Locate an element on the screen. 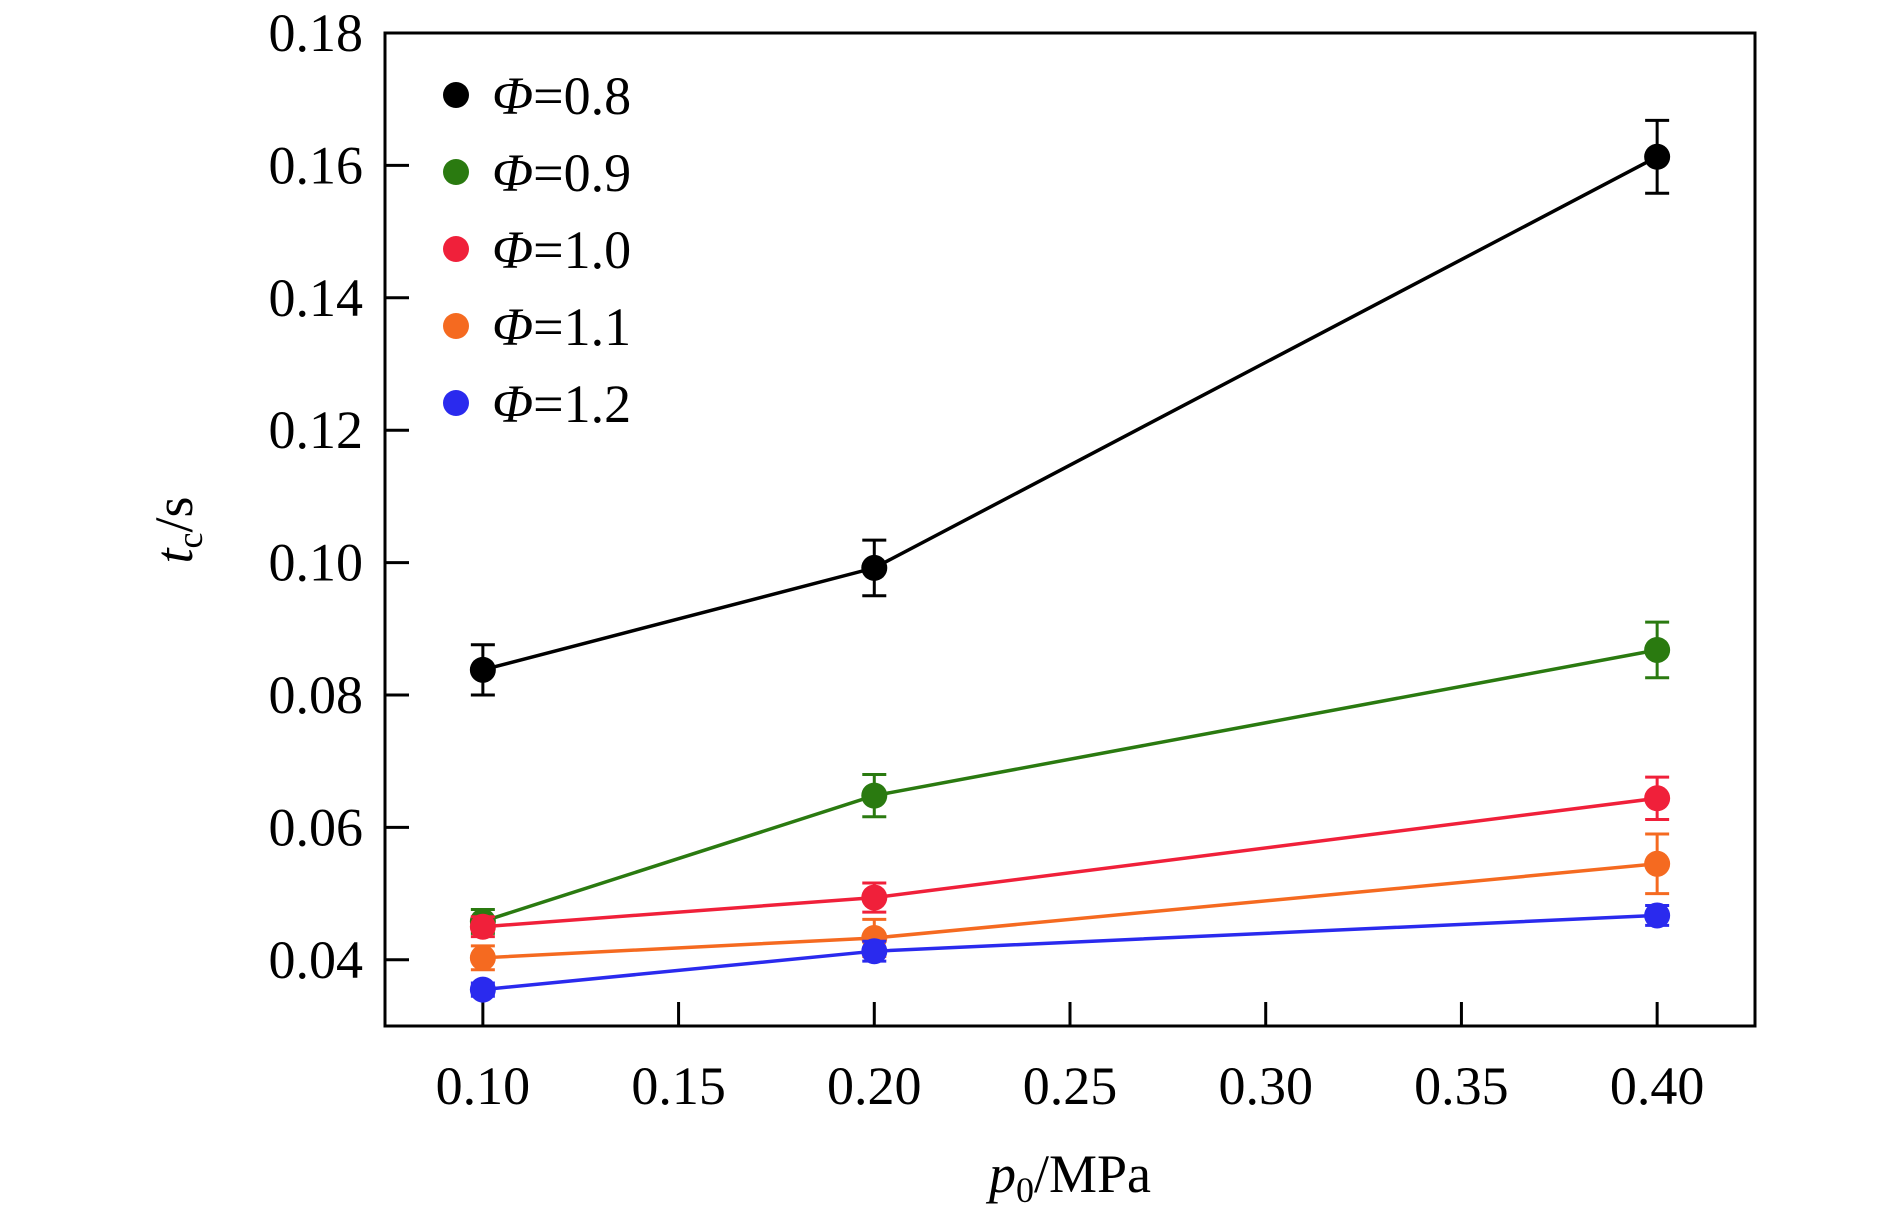 This screenshot has width=1890, height=1228. legend-item: Φ=1.1 is located at coordinates (537, 327).